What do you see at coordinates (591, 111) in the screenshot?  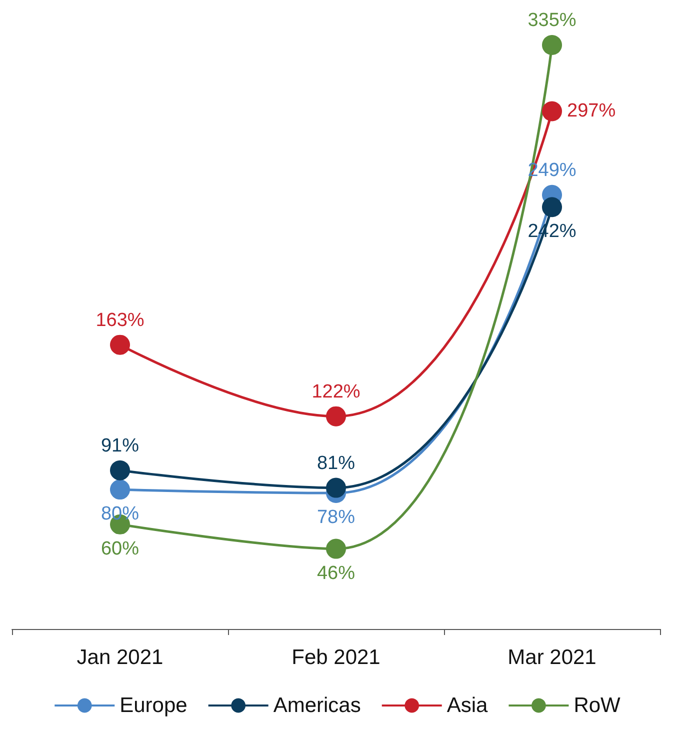 I see `data-label: 297%` at bounding box center [591, 111].